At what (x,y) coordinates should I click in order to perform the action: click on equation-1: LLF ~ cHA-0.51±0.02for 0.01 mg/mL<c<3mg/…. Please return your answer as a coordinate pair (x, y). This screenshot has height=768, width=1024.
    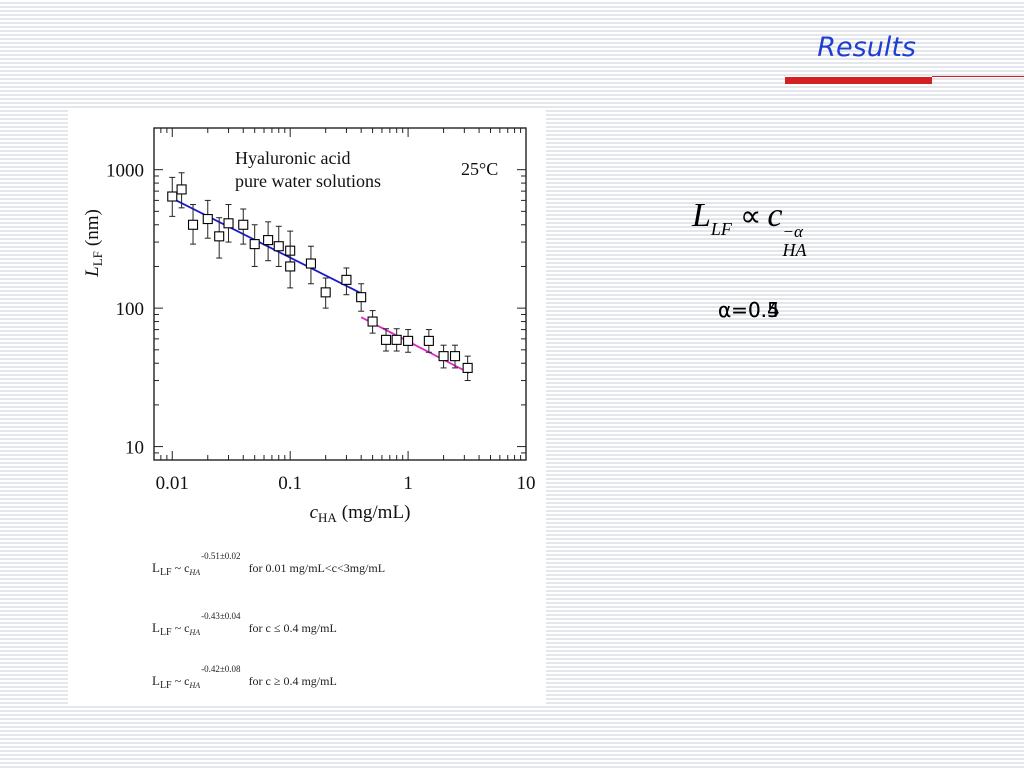
    Looking at the image, I should click on (269, 564).